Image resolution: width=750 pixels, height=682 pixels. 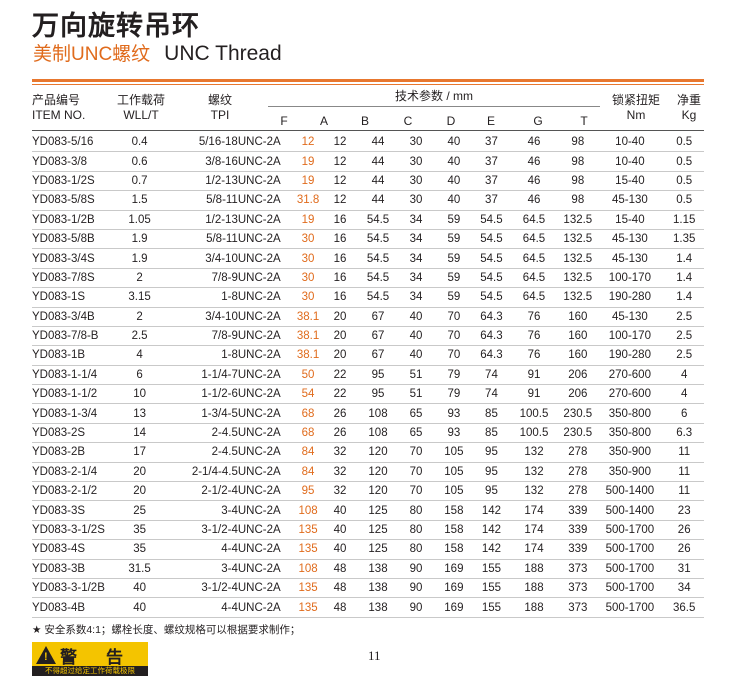 What do you see at coordinates (229, 317) in the screenshot?
I see `cell-tpi: 3/4-10UNC-2A` at bounding box center [229, 317].